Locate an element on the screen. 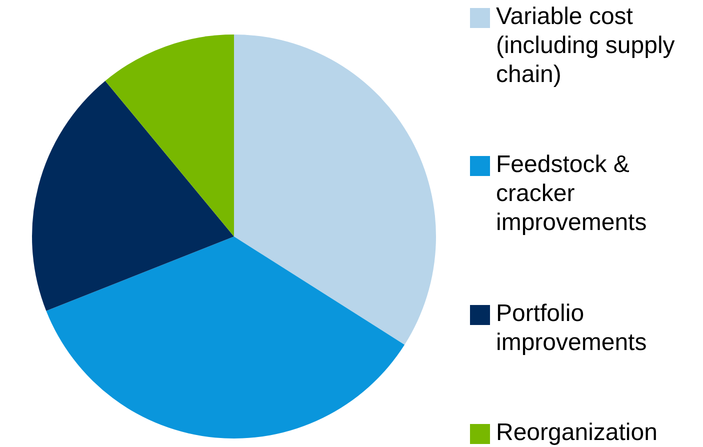  legend-label: Reorganization is located at coordinates (577, 432).